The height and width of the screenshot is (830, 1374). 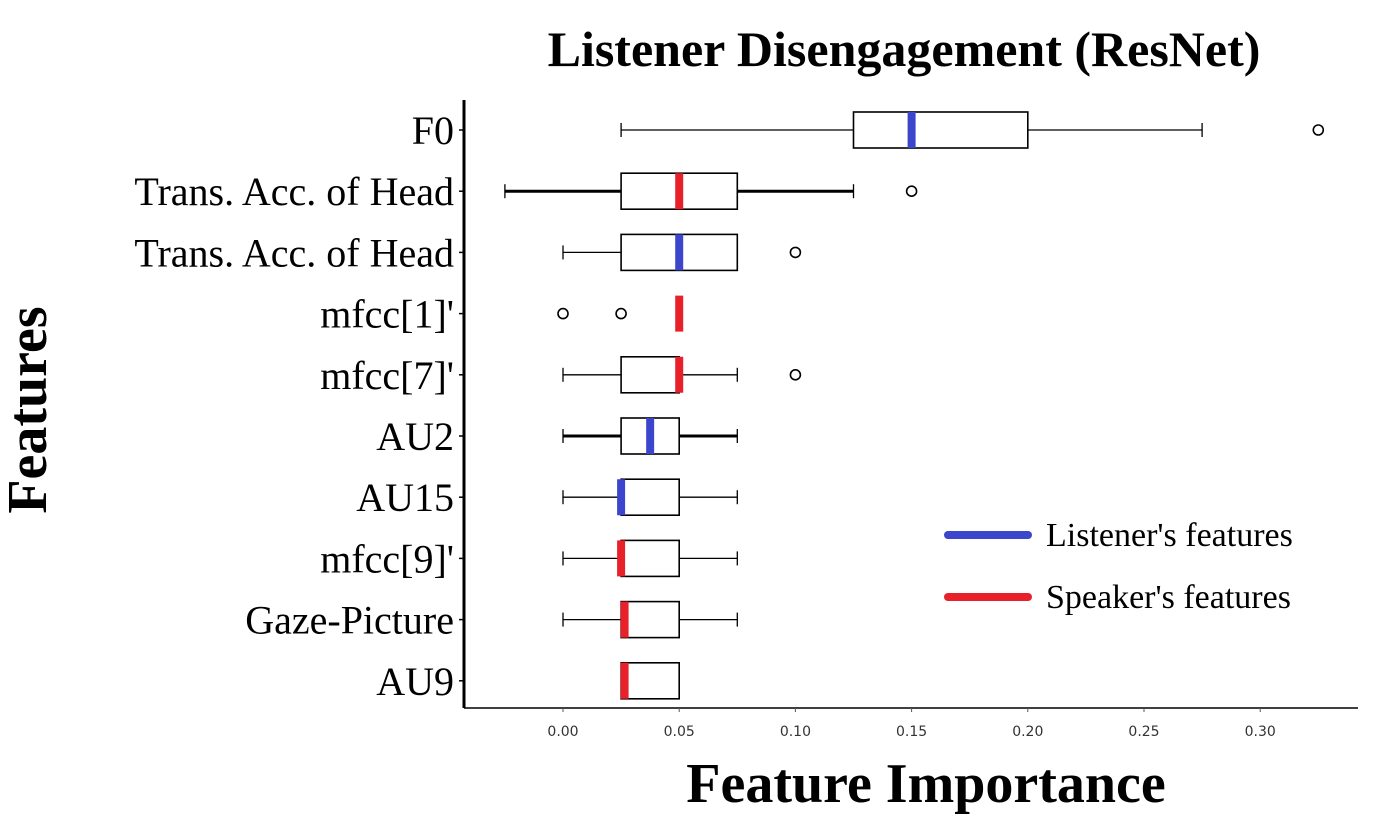 I want to click on category-label: mfcc[9]', so click(x=387, y=558).